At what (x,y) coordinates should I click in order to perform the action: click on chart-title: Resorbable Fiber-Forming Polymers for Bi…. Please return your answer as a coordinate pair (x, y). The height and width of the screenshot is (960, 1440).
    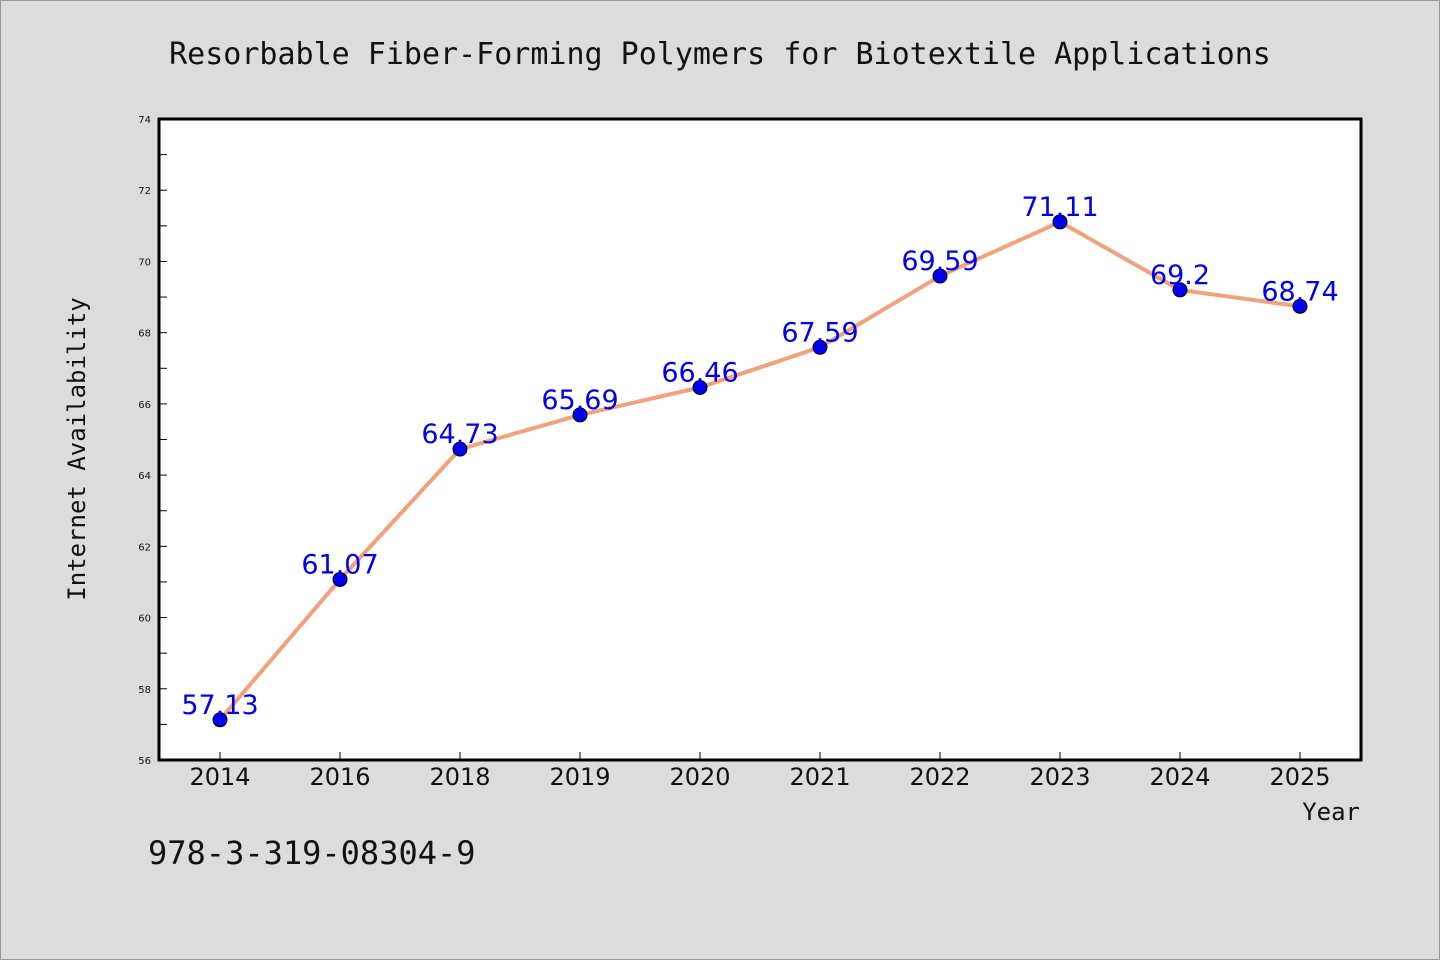
    Looking at the image, I should click on (720, 54).